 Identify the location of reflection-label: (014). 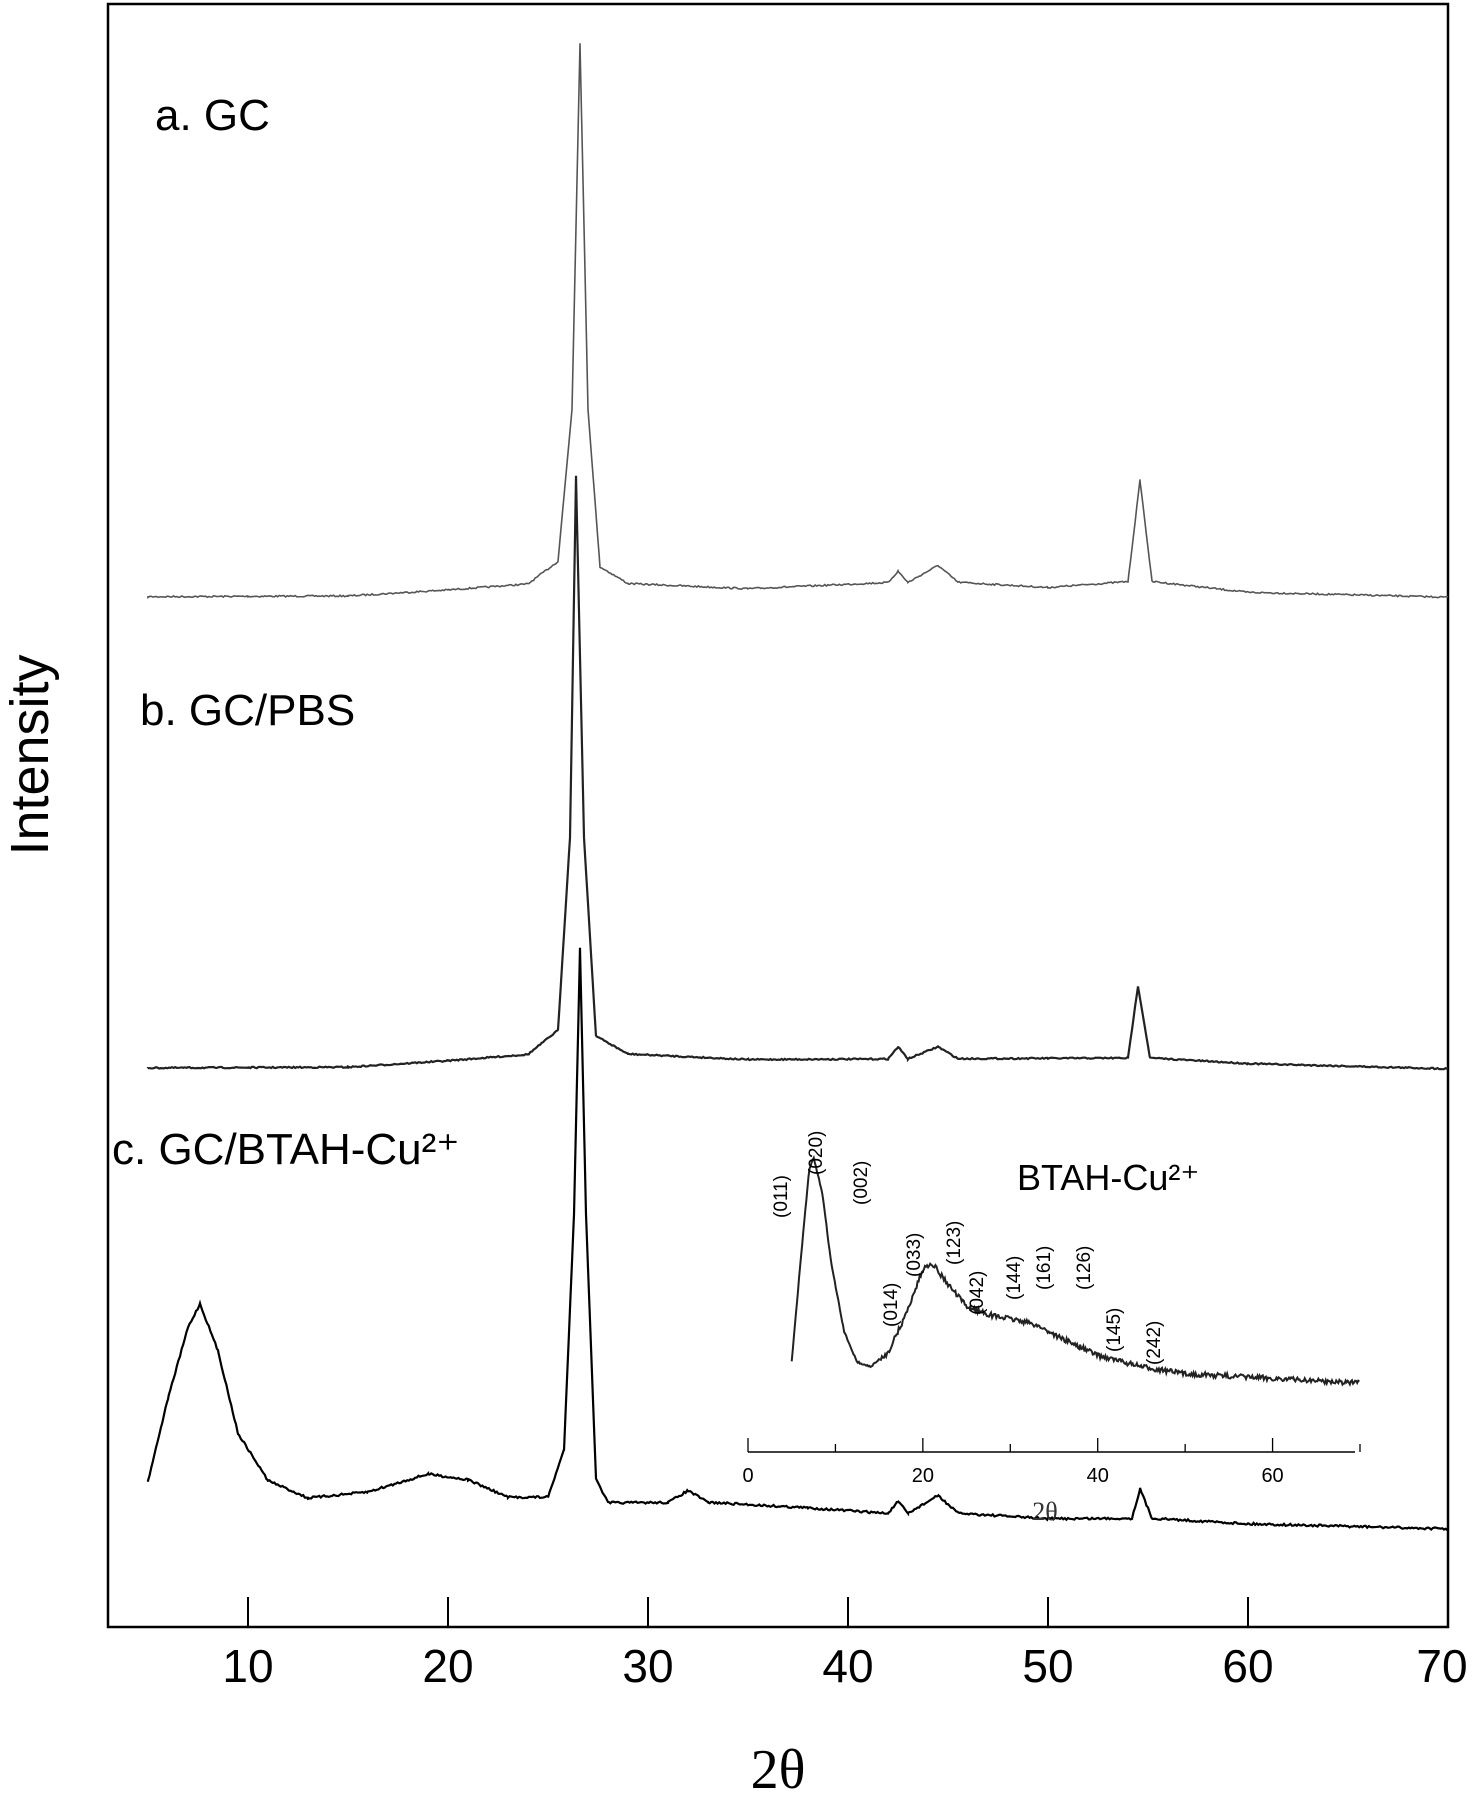
(891, 1305).